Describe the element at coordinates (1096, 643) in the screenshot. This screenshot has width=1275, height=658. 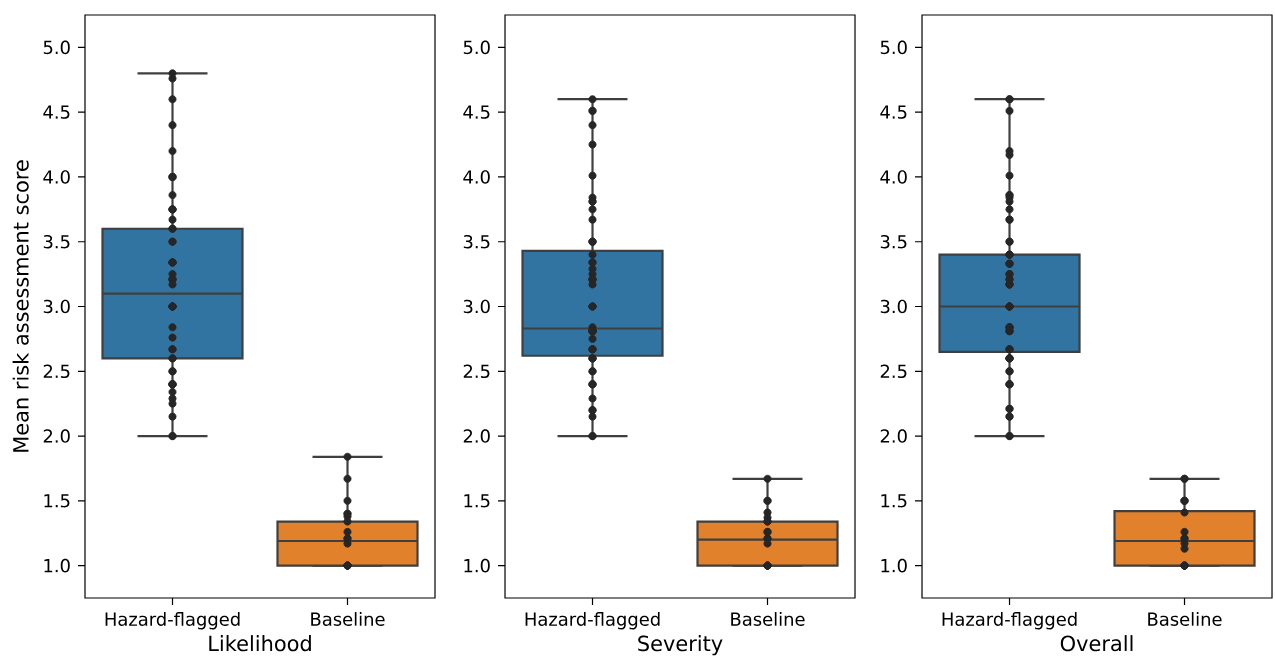
I see `x-axis-title: Overall` at that location.